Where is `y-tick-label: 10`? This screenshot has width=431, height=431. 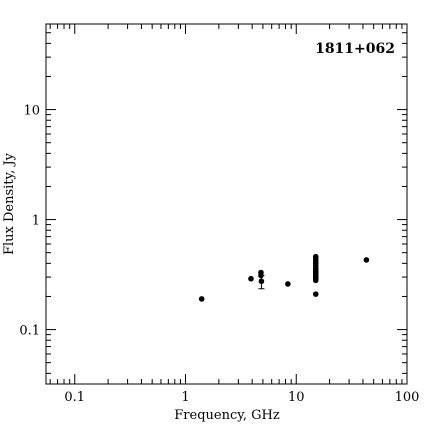
y-tick-label: 10 is located at coordinates (31, 111).